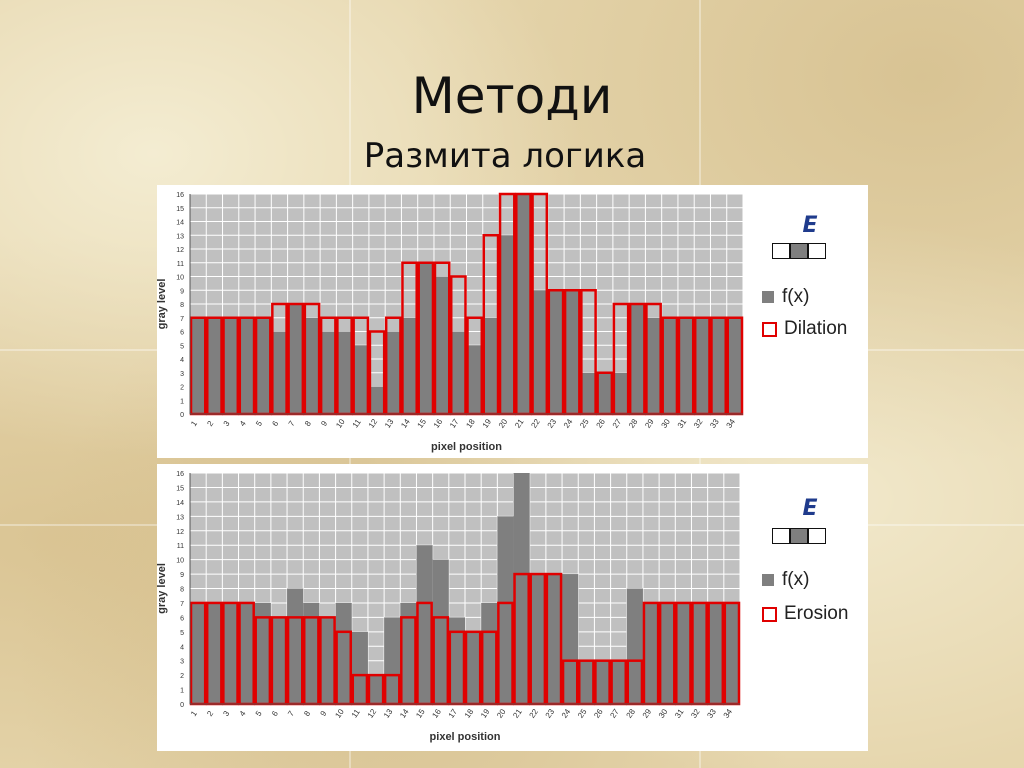 This screenshot has height=768, width=1024. What do you see at coordinates (226, 713) in the screenshot?
I see `x-tick-label: 3` at bounding box center [226, 713].